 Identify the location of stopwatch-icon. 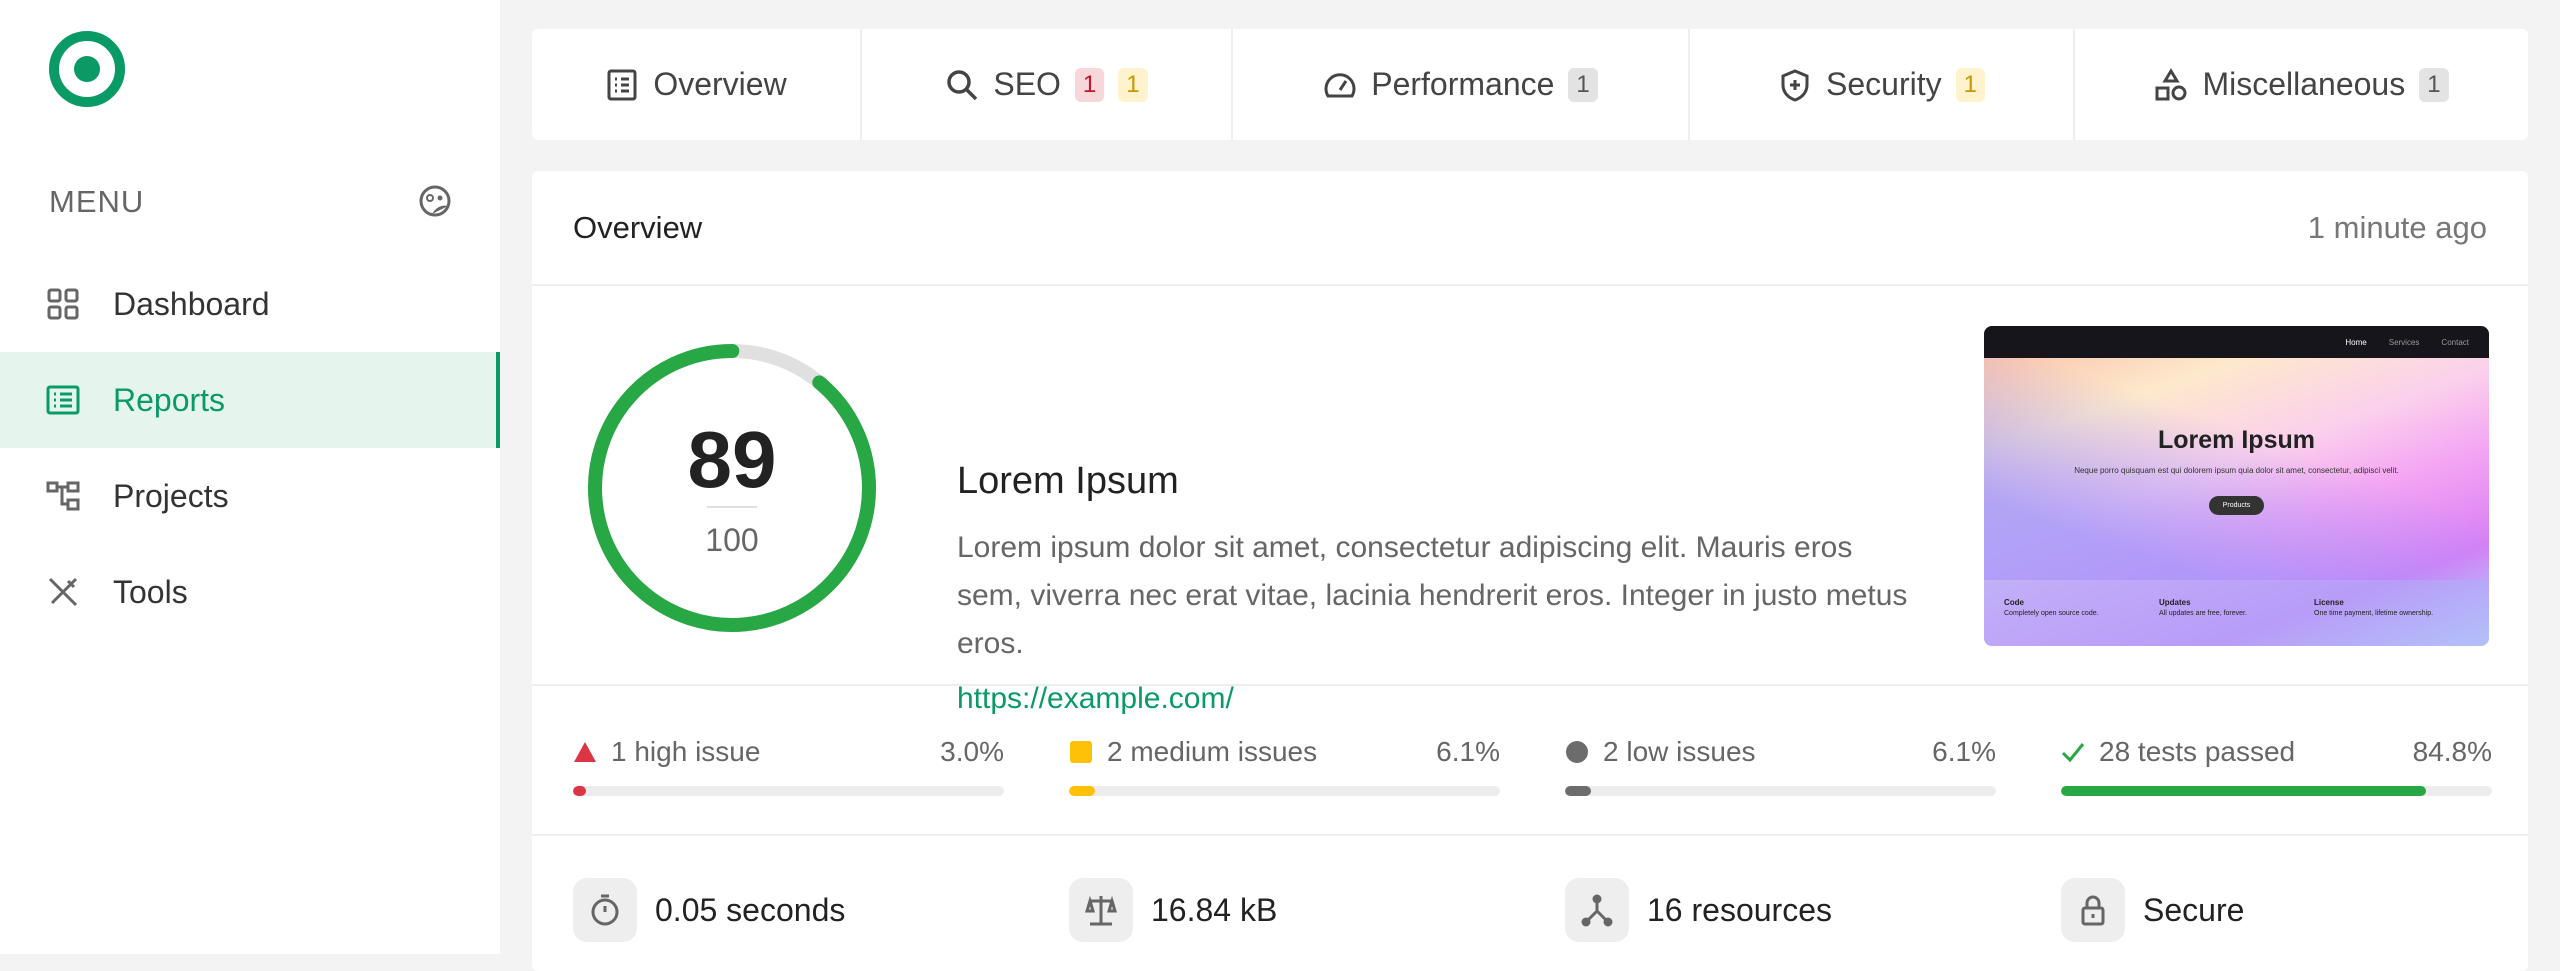
(605, 910).